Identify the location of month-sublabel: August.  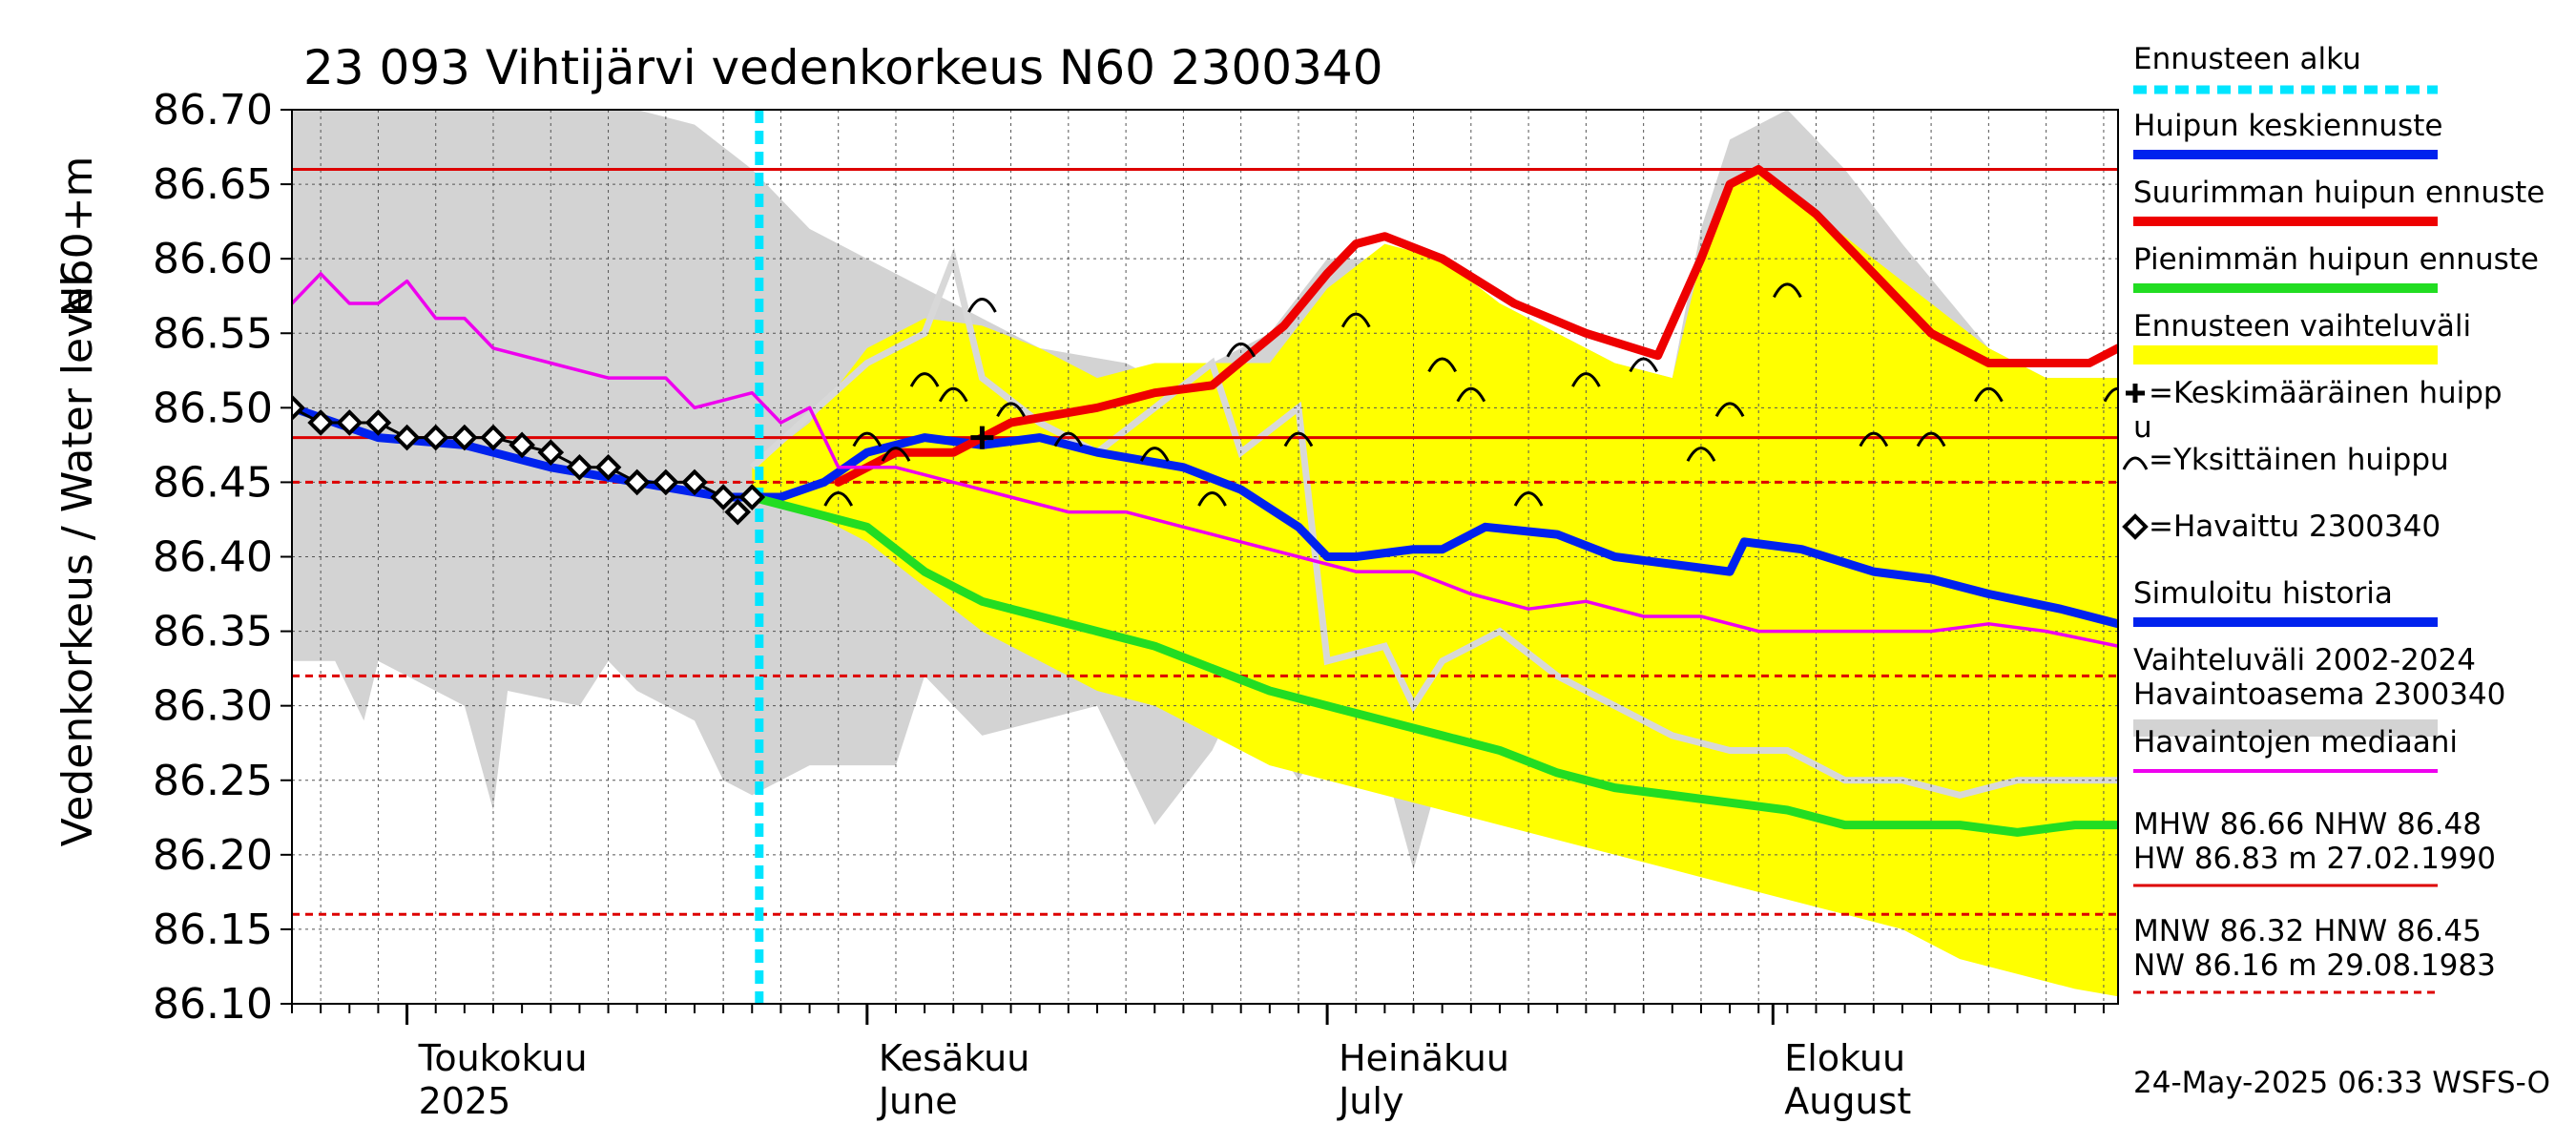
(1847, 1101).